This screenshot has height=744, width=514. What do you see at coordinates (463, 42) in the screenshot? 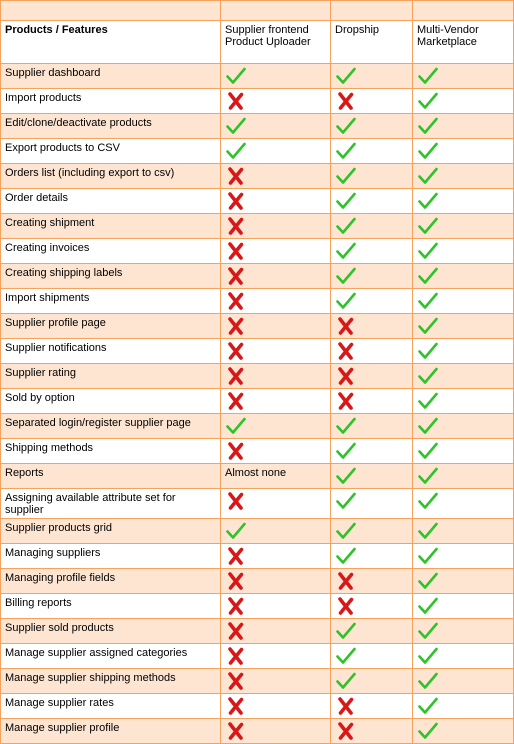
I see `column-header-multi-vendor: Multi-Vendor Marketplace` at bounding box center [463, 42].